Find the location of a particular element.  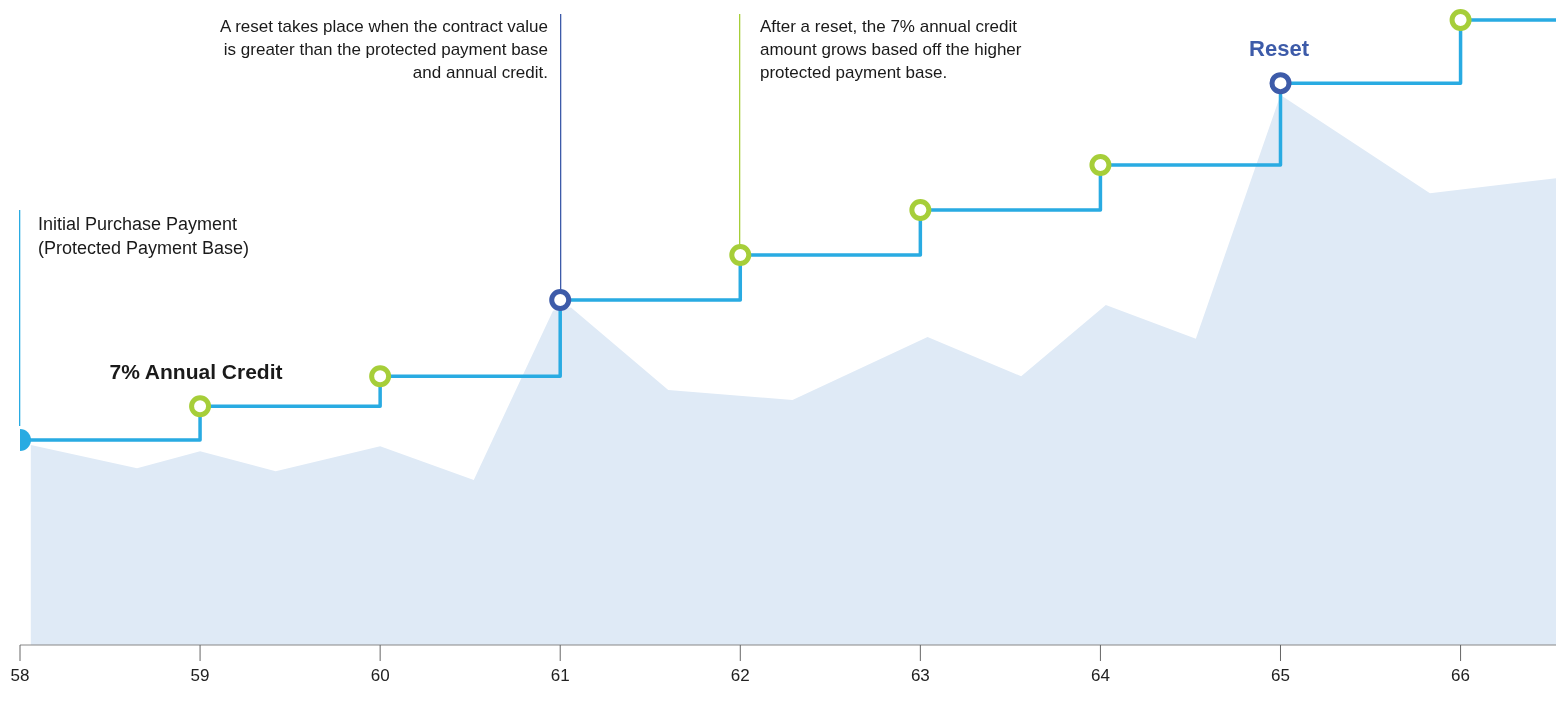

x-tick-label: 65 is located at coordinates (1280, 676).